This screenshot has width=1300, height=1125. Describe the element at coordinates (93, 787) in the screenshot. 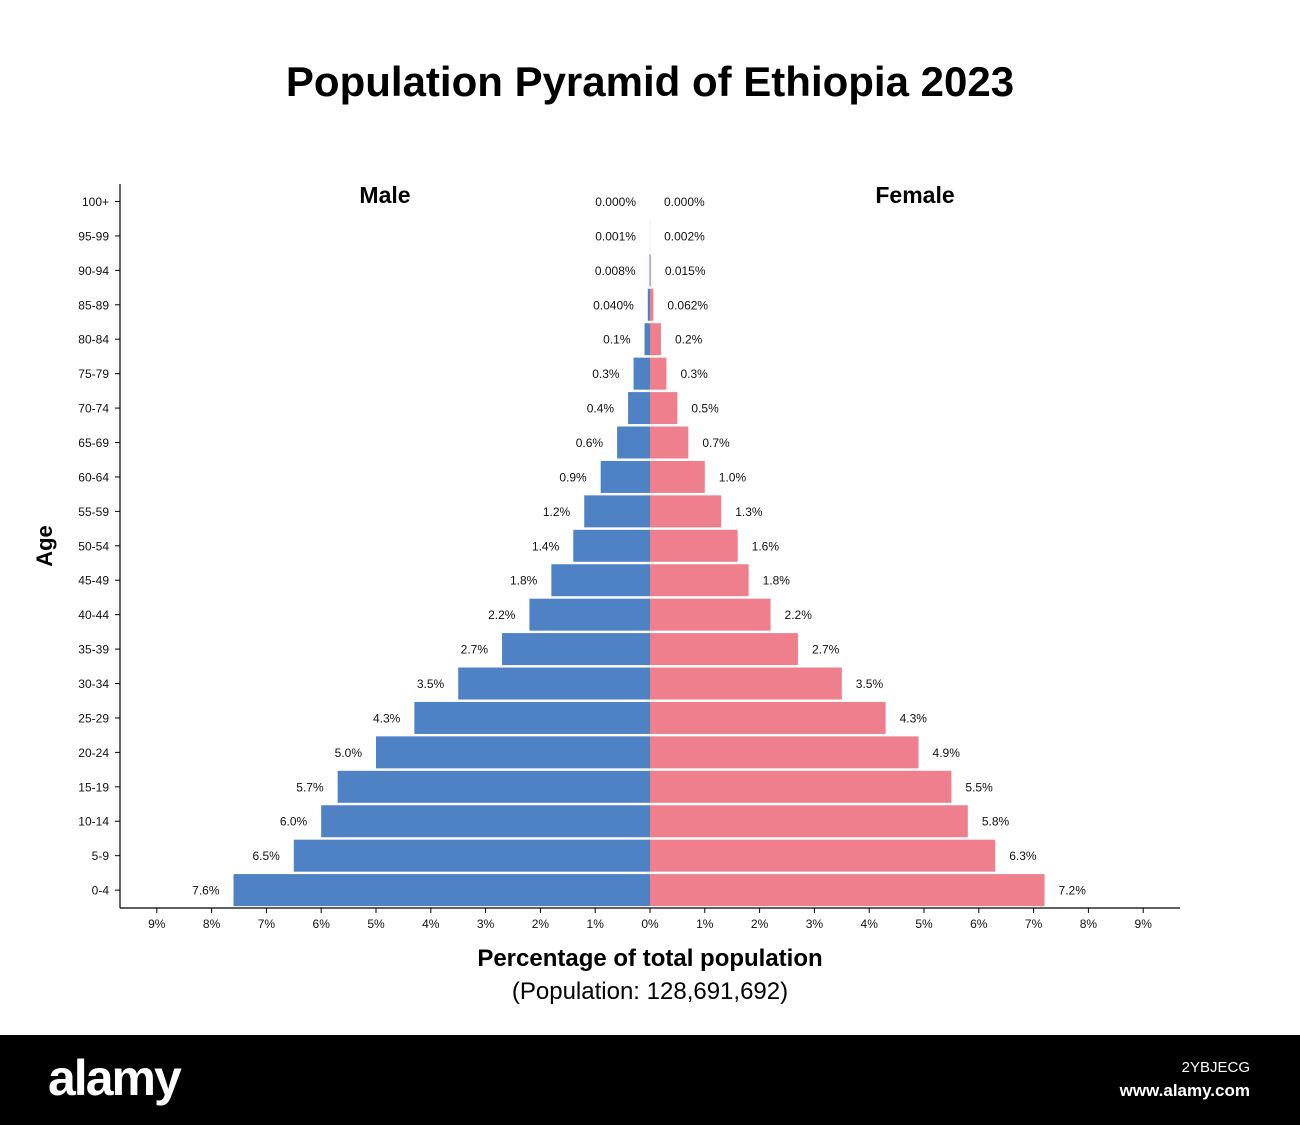

I see `y-tick-label: 15-19` at that location.